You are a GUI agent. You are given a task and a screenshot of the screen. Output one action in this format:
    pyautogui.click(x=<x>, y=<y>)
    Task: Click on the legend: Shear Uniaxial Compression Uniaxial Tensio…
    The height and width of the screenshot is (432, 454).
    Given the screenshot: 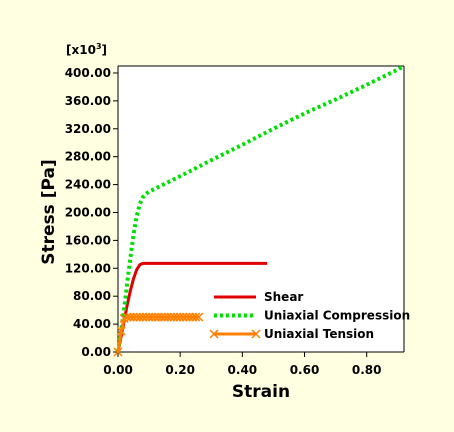 What is the action you would take?
    pyautogui.click(x=309, y=315)
    